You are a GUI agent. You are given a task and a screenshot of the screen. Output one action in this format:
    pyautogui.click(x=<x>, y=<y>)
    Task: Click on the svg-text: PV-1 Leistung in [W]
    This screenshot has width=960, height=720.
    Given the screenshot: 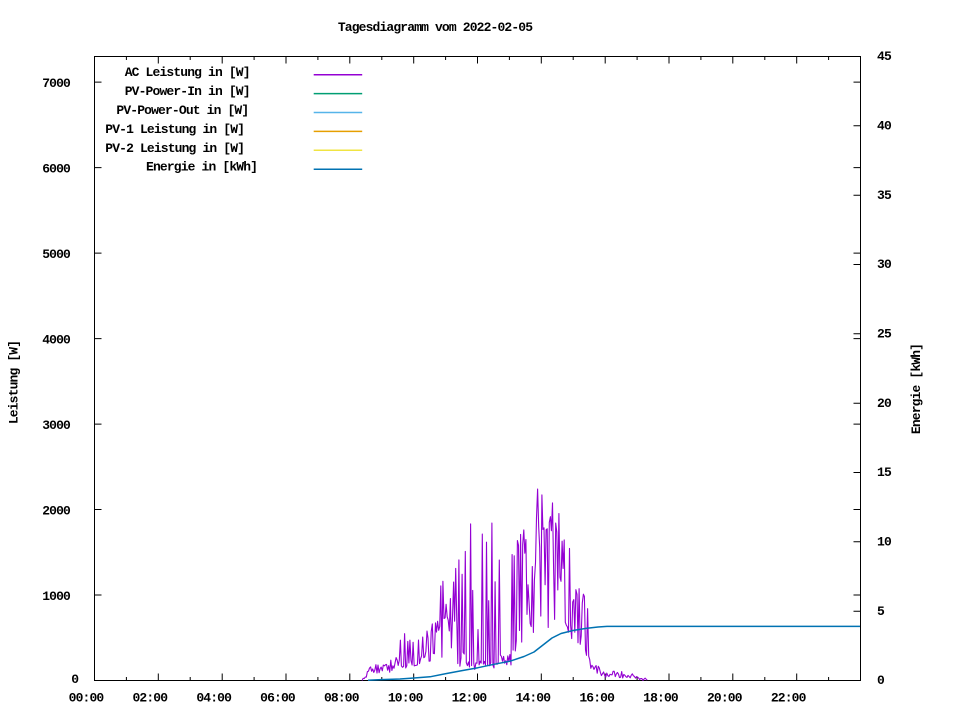 What is the action you would take?
    pyautogui.click(x=174, y=129)
    